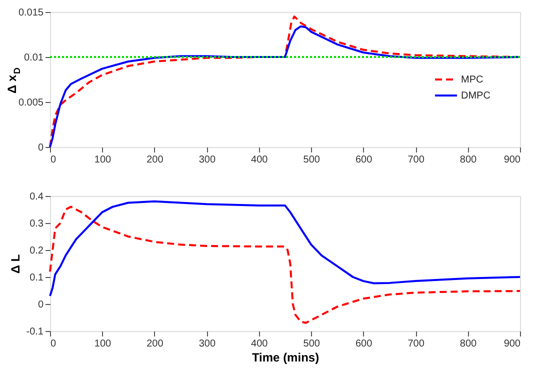  I want to click on x-axis-title: Time (mins), so click(286, 357).